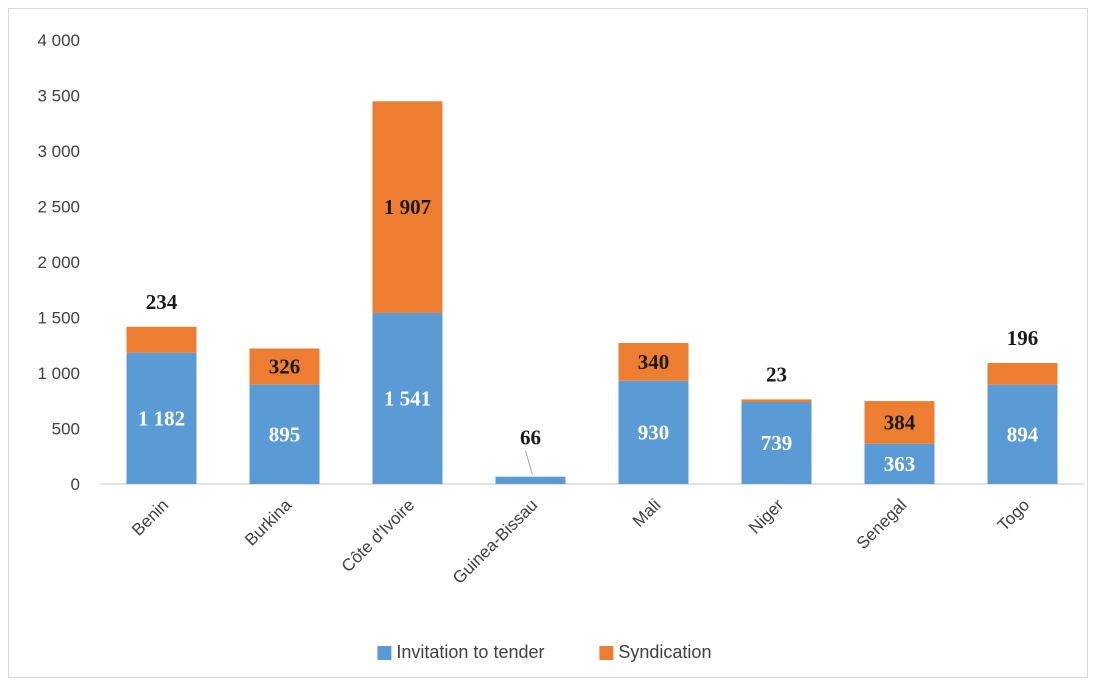 The width and height of the screenshot is (1098, 686). I want to click on bar-syndication-c-te-d-ivoire, so click(407, 207).